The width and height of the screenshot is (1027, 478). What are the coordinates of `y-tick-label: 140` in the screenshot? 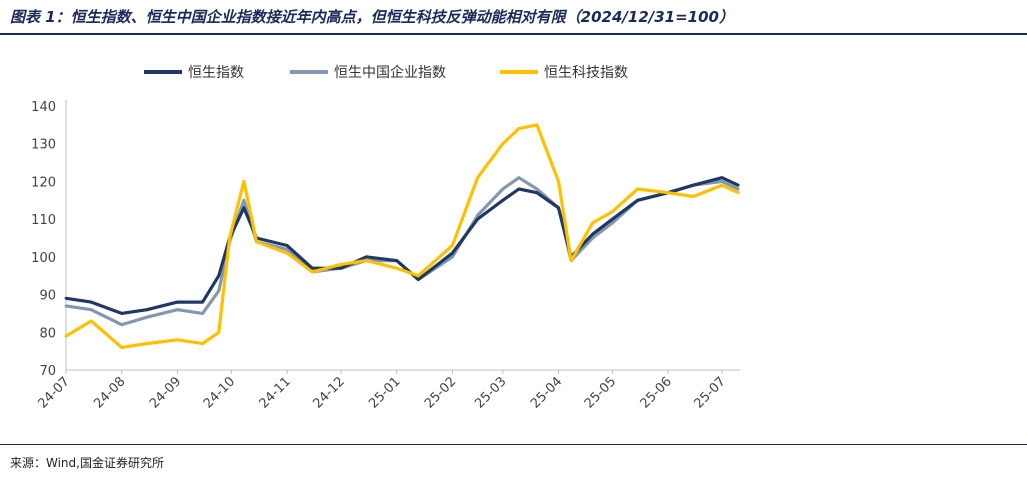 It's located at (43, 107).